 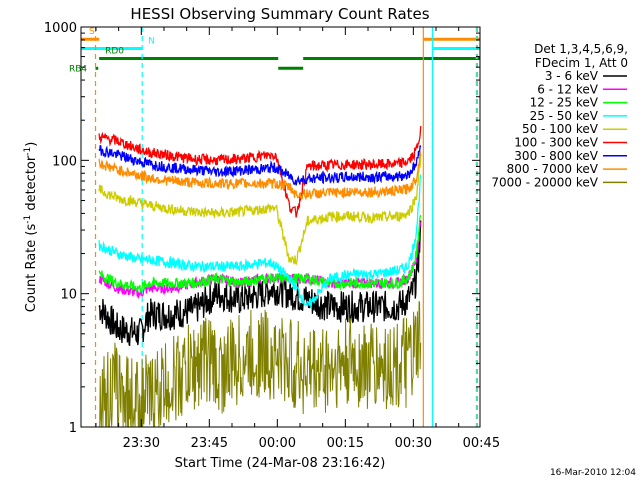 What do you see at coordinates (581, 63) in the screenshot?
I see `legend-header-2: FDecim 1, Att 0` at bounding box center [581, 63].